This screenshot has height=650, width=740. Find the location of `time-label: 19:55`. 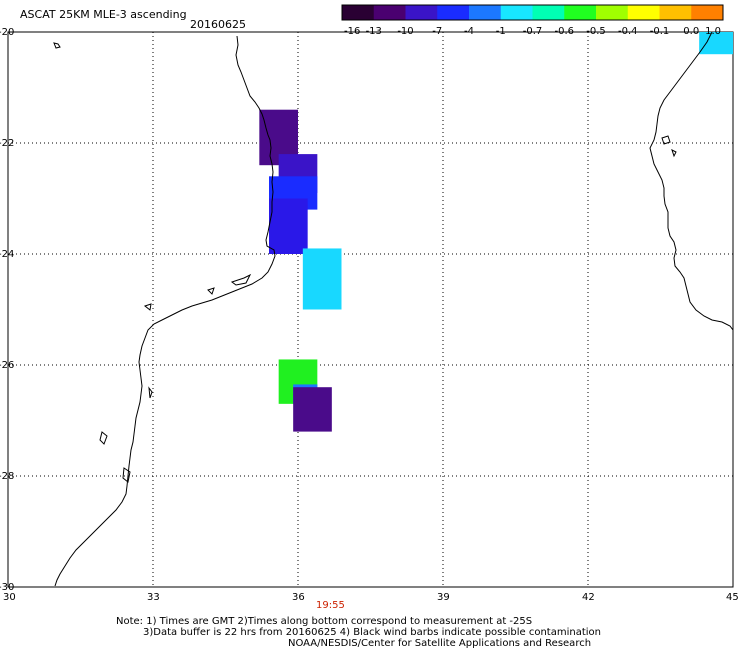

time-label: 19:55 is located at coordinates (330, 605).